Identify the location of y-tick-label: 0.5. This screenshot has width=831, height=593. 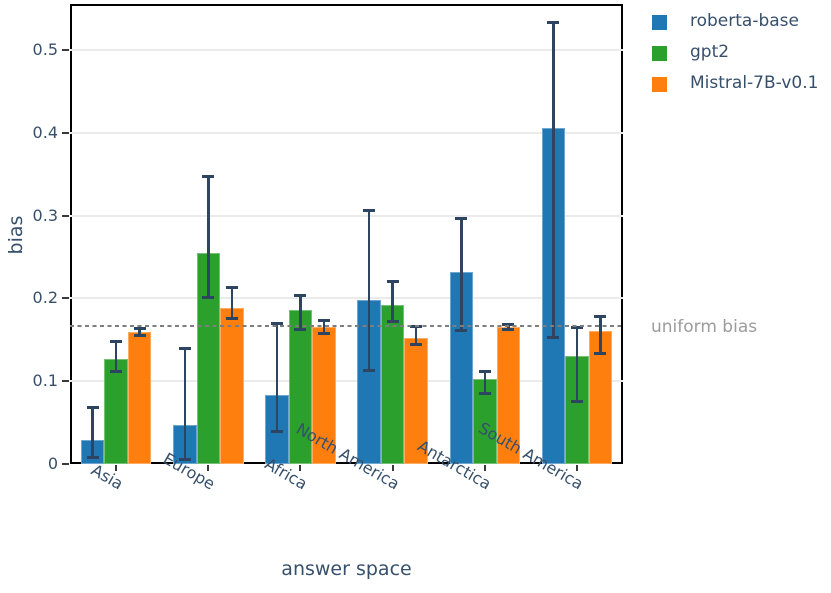
(45, 50).